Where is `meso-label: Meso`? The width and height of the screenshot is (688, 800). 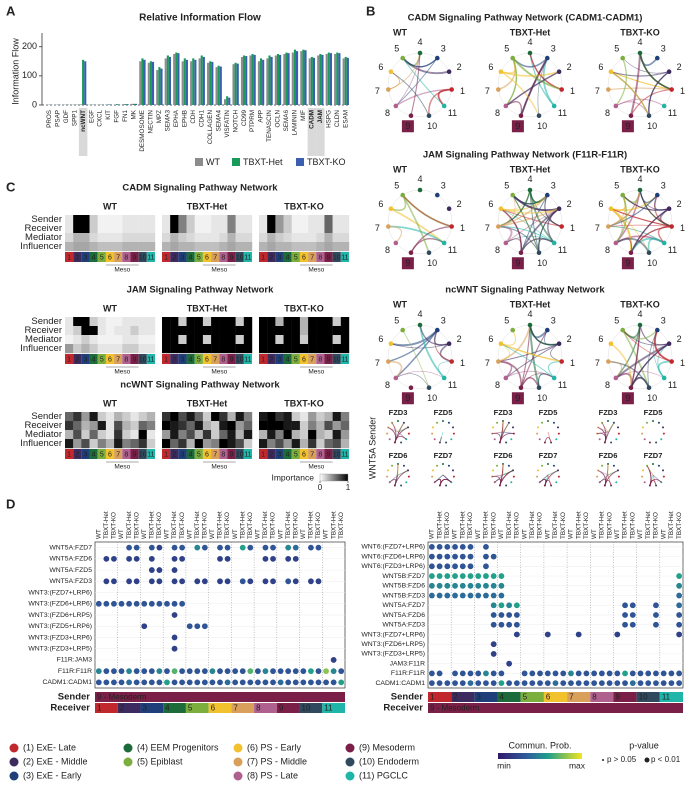 meso-label: Meso is located at coordinates (219, 270).